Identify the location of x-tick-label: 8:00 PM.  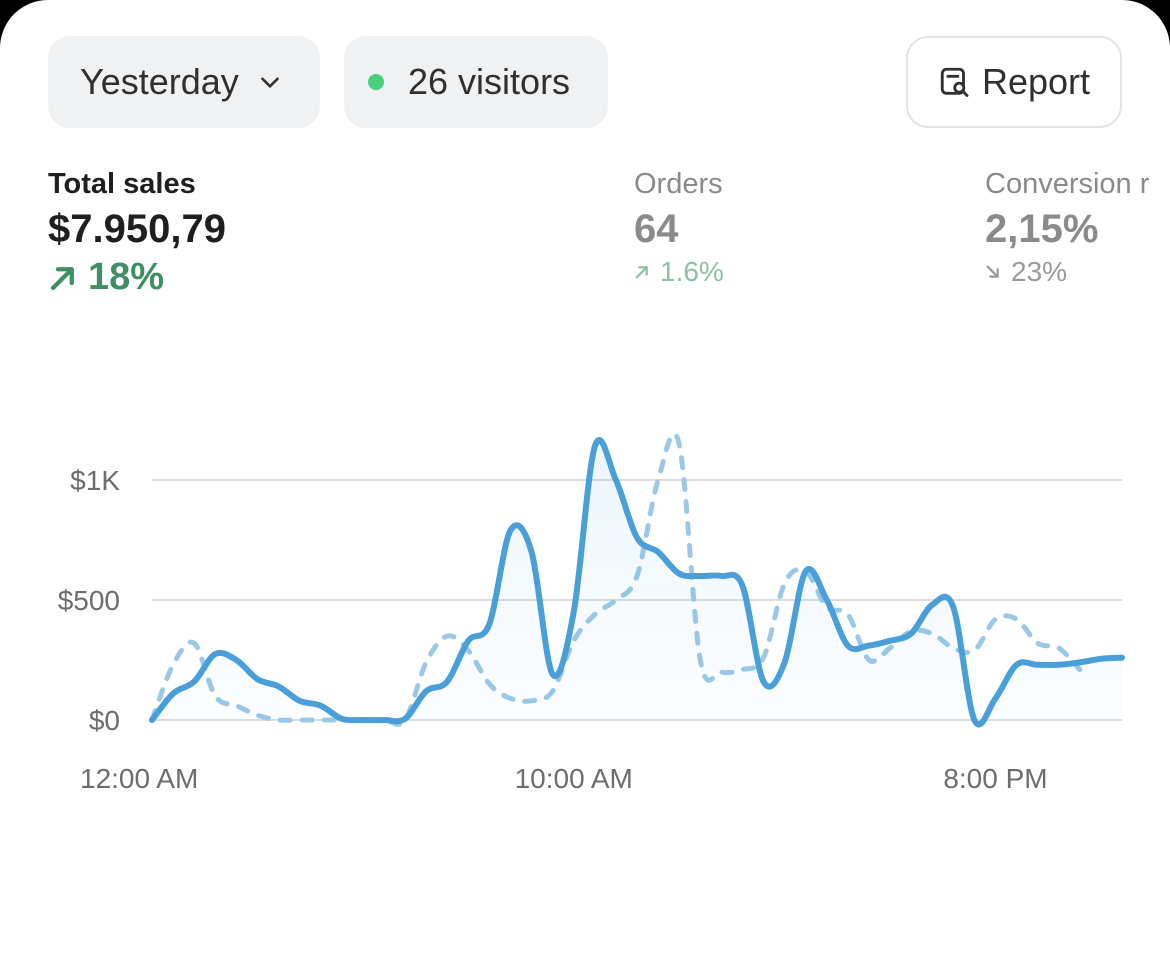
(995, 778).